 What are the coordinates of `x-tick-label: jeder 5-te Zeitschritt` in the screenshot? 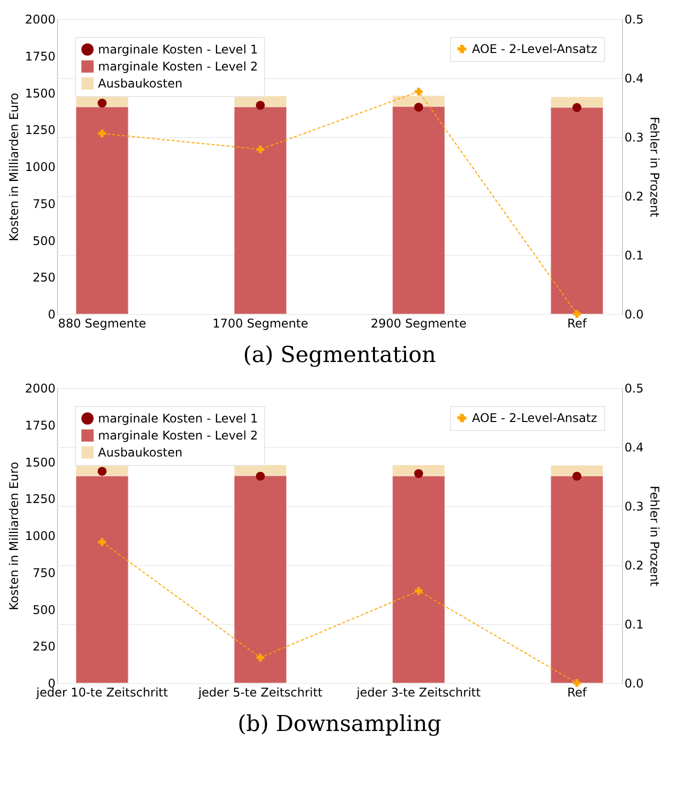 It's located at (260, 693).